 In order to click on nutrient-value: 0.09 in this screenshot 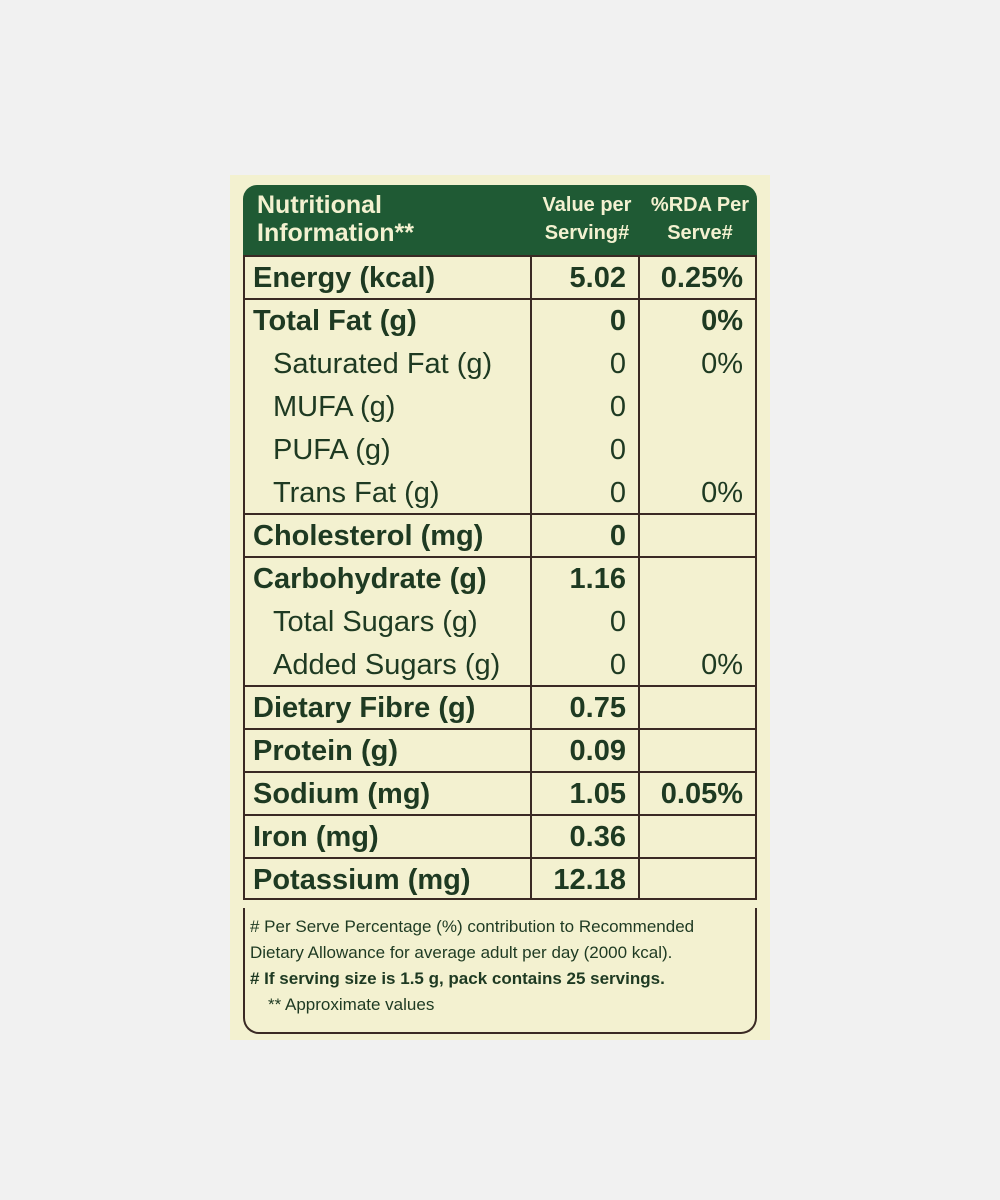, I will do `click(597, 751)`.